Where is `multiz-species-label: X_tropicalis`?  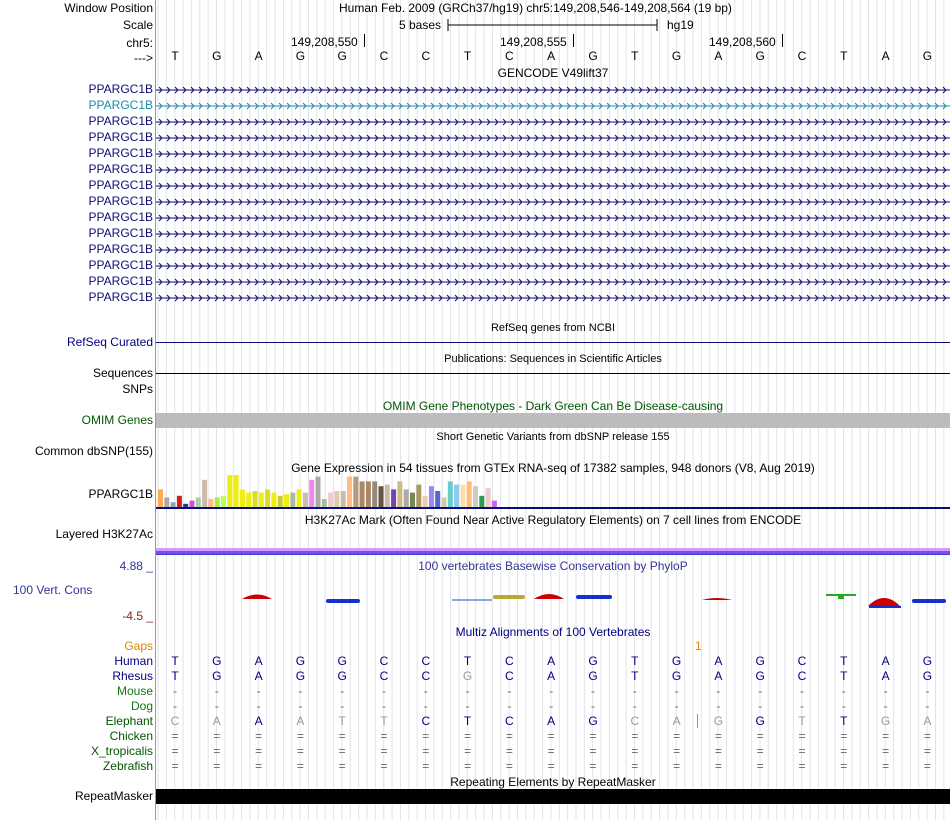 multiz-species-label: X_tropicalis is located at coordinates (121, 751).